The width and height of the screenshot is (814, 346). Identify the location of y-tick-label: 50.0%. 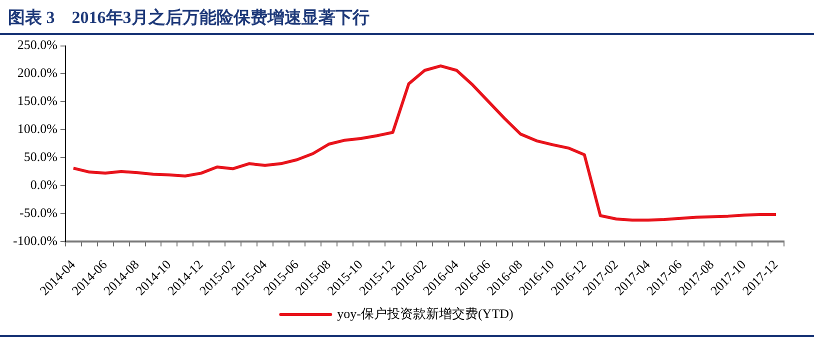
(41, 156).